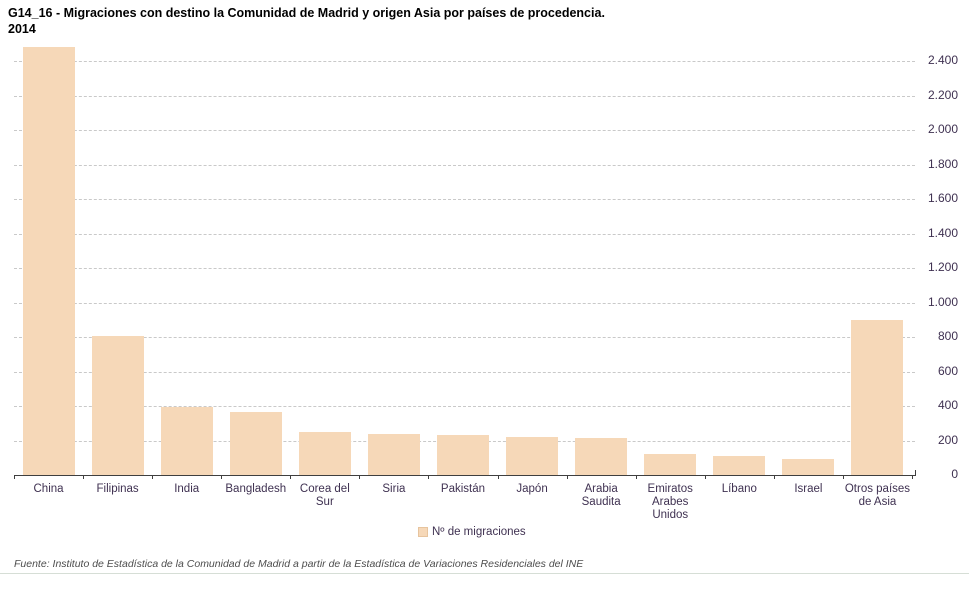 This screenshot has width=969, height=592. Describe the element at coordinates (532, 489) in the screenshot. I see `x-axis-label: Japón` at that location.